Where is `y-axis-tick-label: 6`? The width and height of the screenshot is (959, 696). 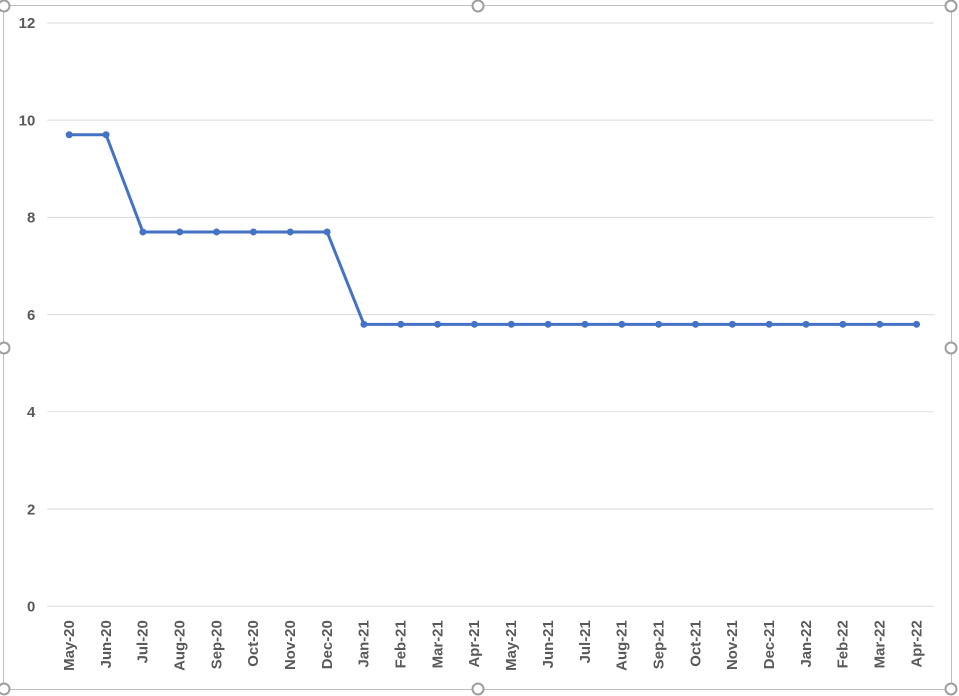
y-axis-tick-label: 6 is located at coordinates (31, 315).